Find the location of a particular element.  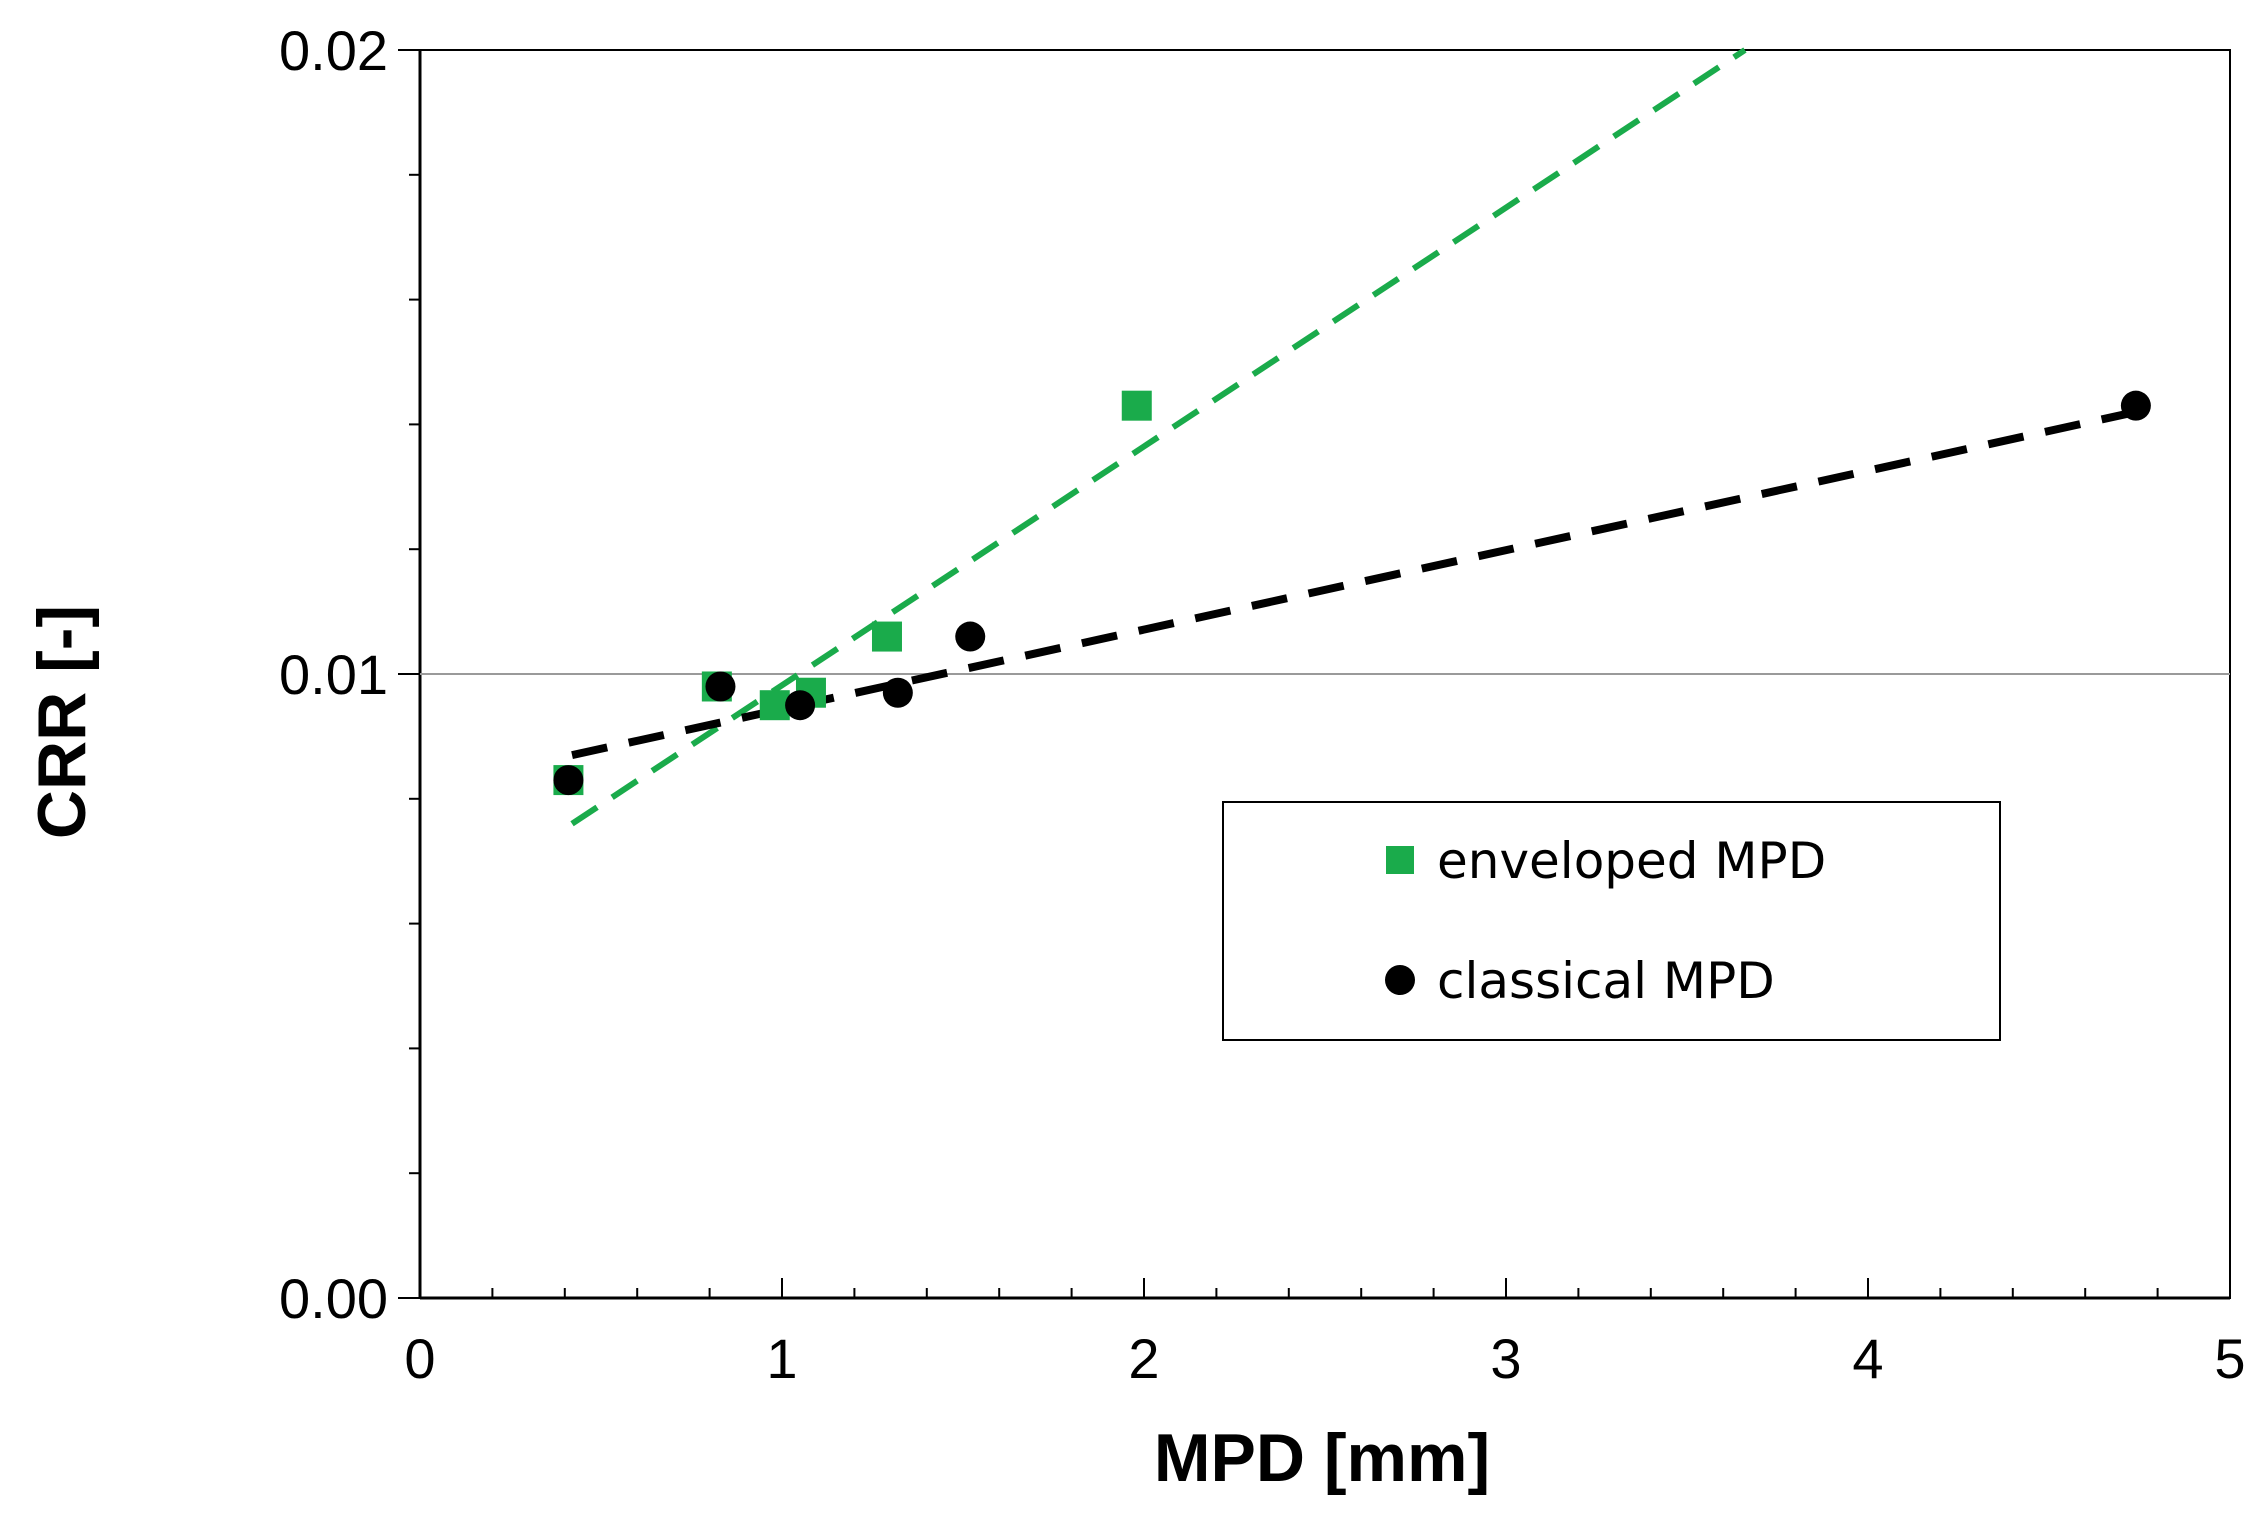

x-tick-label-0: 0 is located at coordinates (419, 1358).